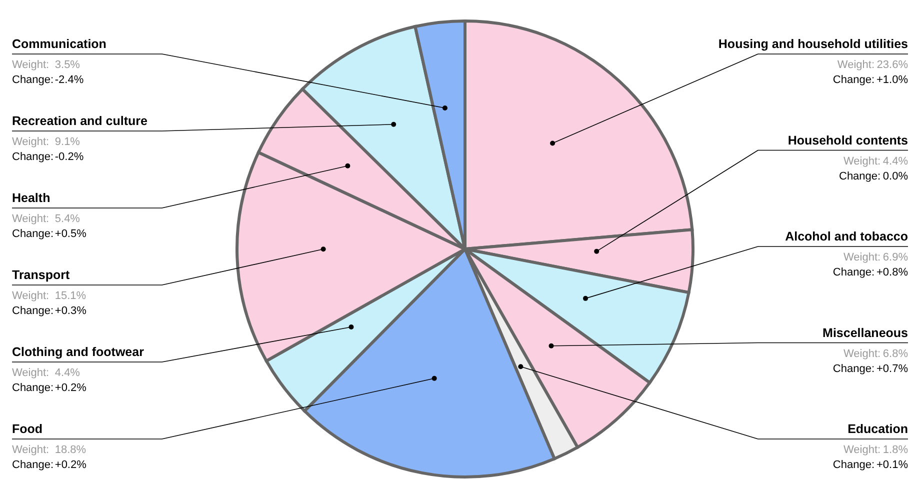  What do you see at coordinates (892, 65) in the screenshot?
I see `data-label: 23.6%` at bounding box center [892, 65].